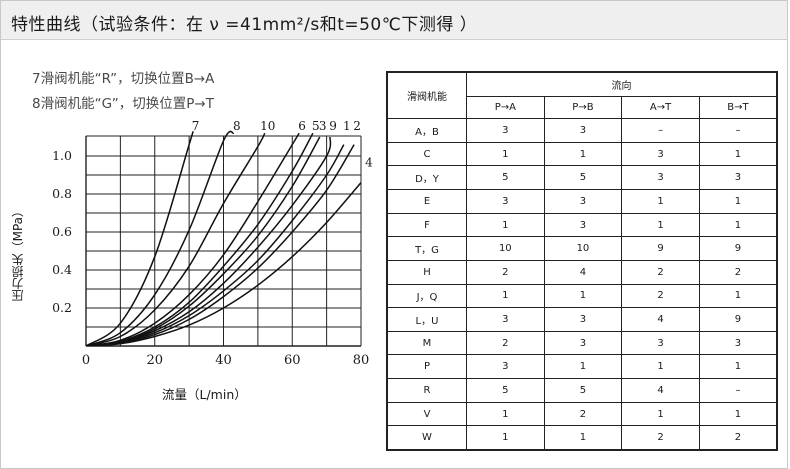 Image resolution: width=790 pixels, height=469 pixels. I want to click on table-row: T，G 10 10 9 9, so click(582, 248).